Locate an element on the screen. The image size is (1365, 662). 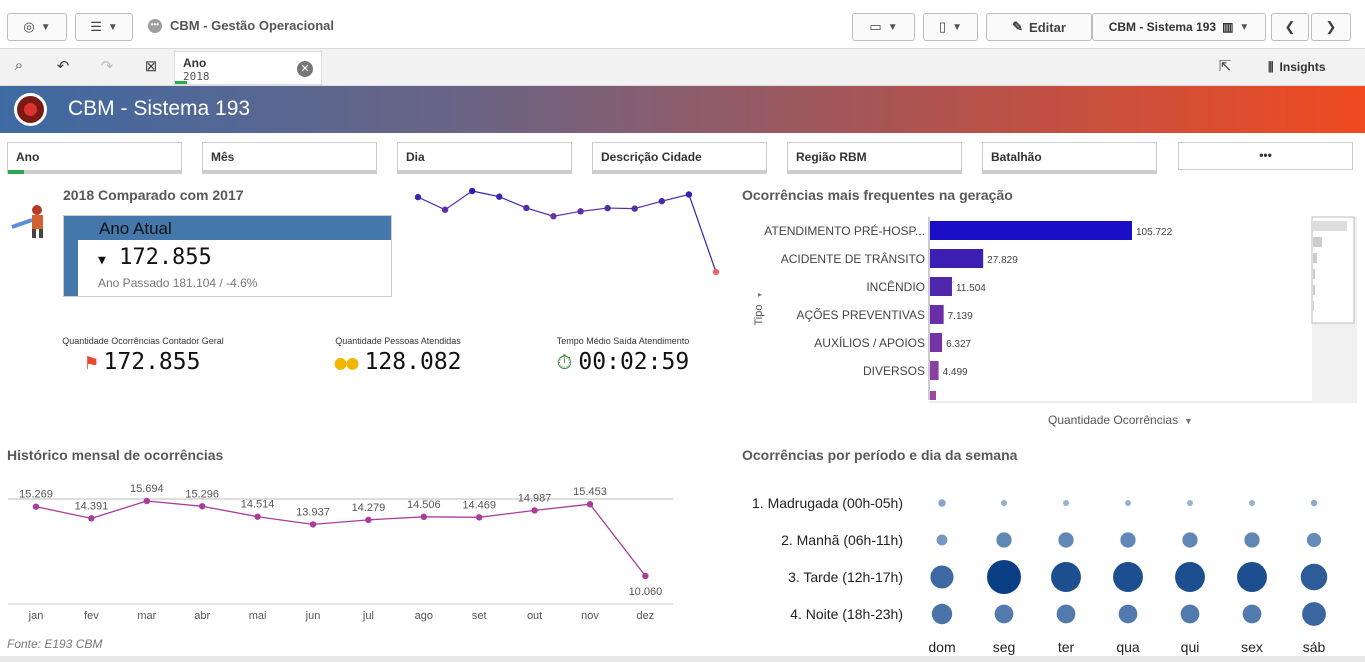
selection-chip-ano: Ano 2018 ✕ is located at coordinates (248, 68).